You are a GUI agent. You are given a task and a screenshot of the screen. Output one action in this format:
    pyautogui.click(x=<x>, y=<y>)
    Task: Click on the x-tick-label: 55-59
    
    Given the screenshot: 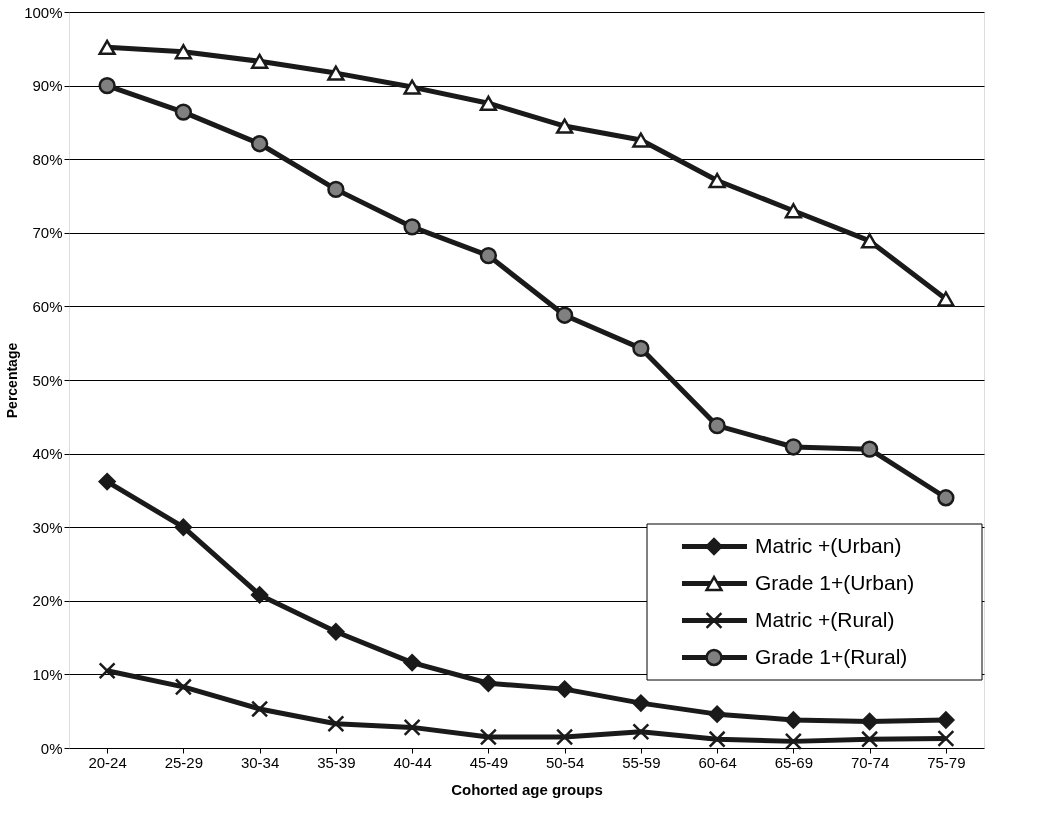 What is the action you would take?
    pyautogui.click(x=641, y=762)
    